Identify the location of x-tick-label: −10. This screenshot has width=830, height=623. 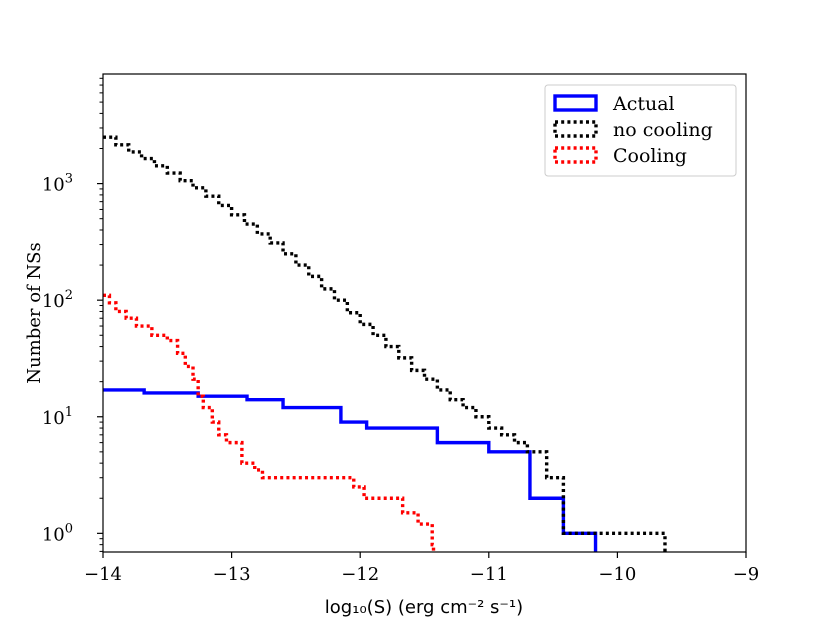
(617, 574).